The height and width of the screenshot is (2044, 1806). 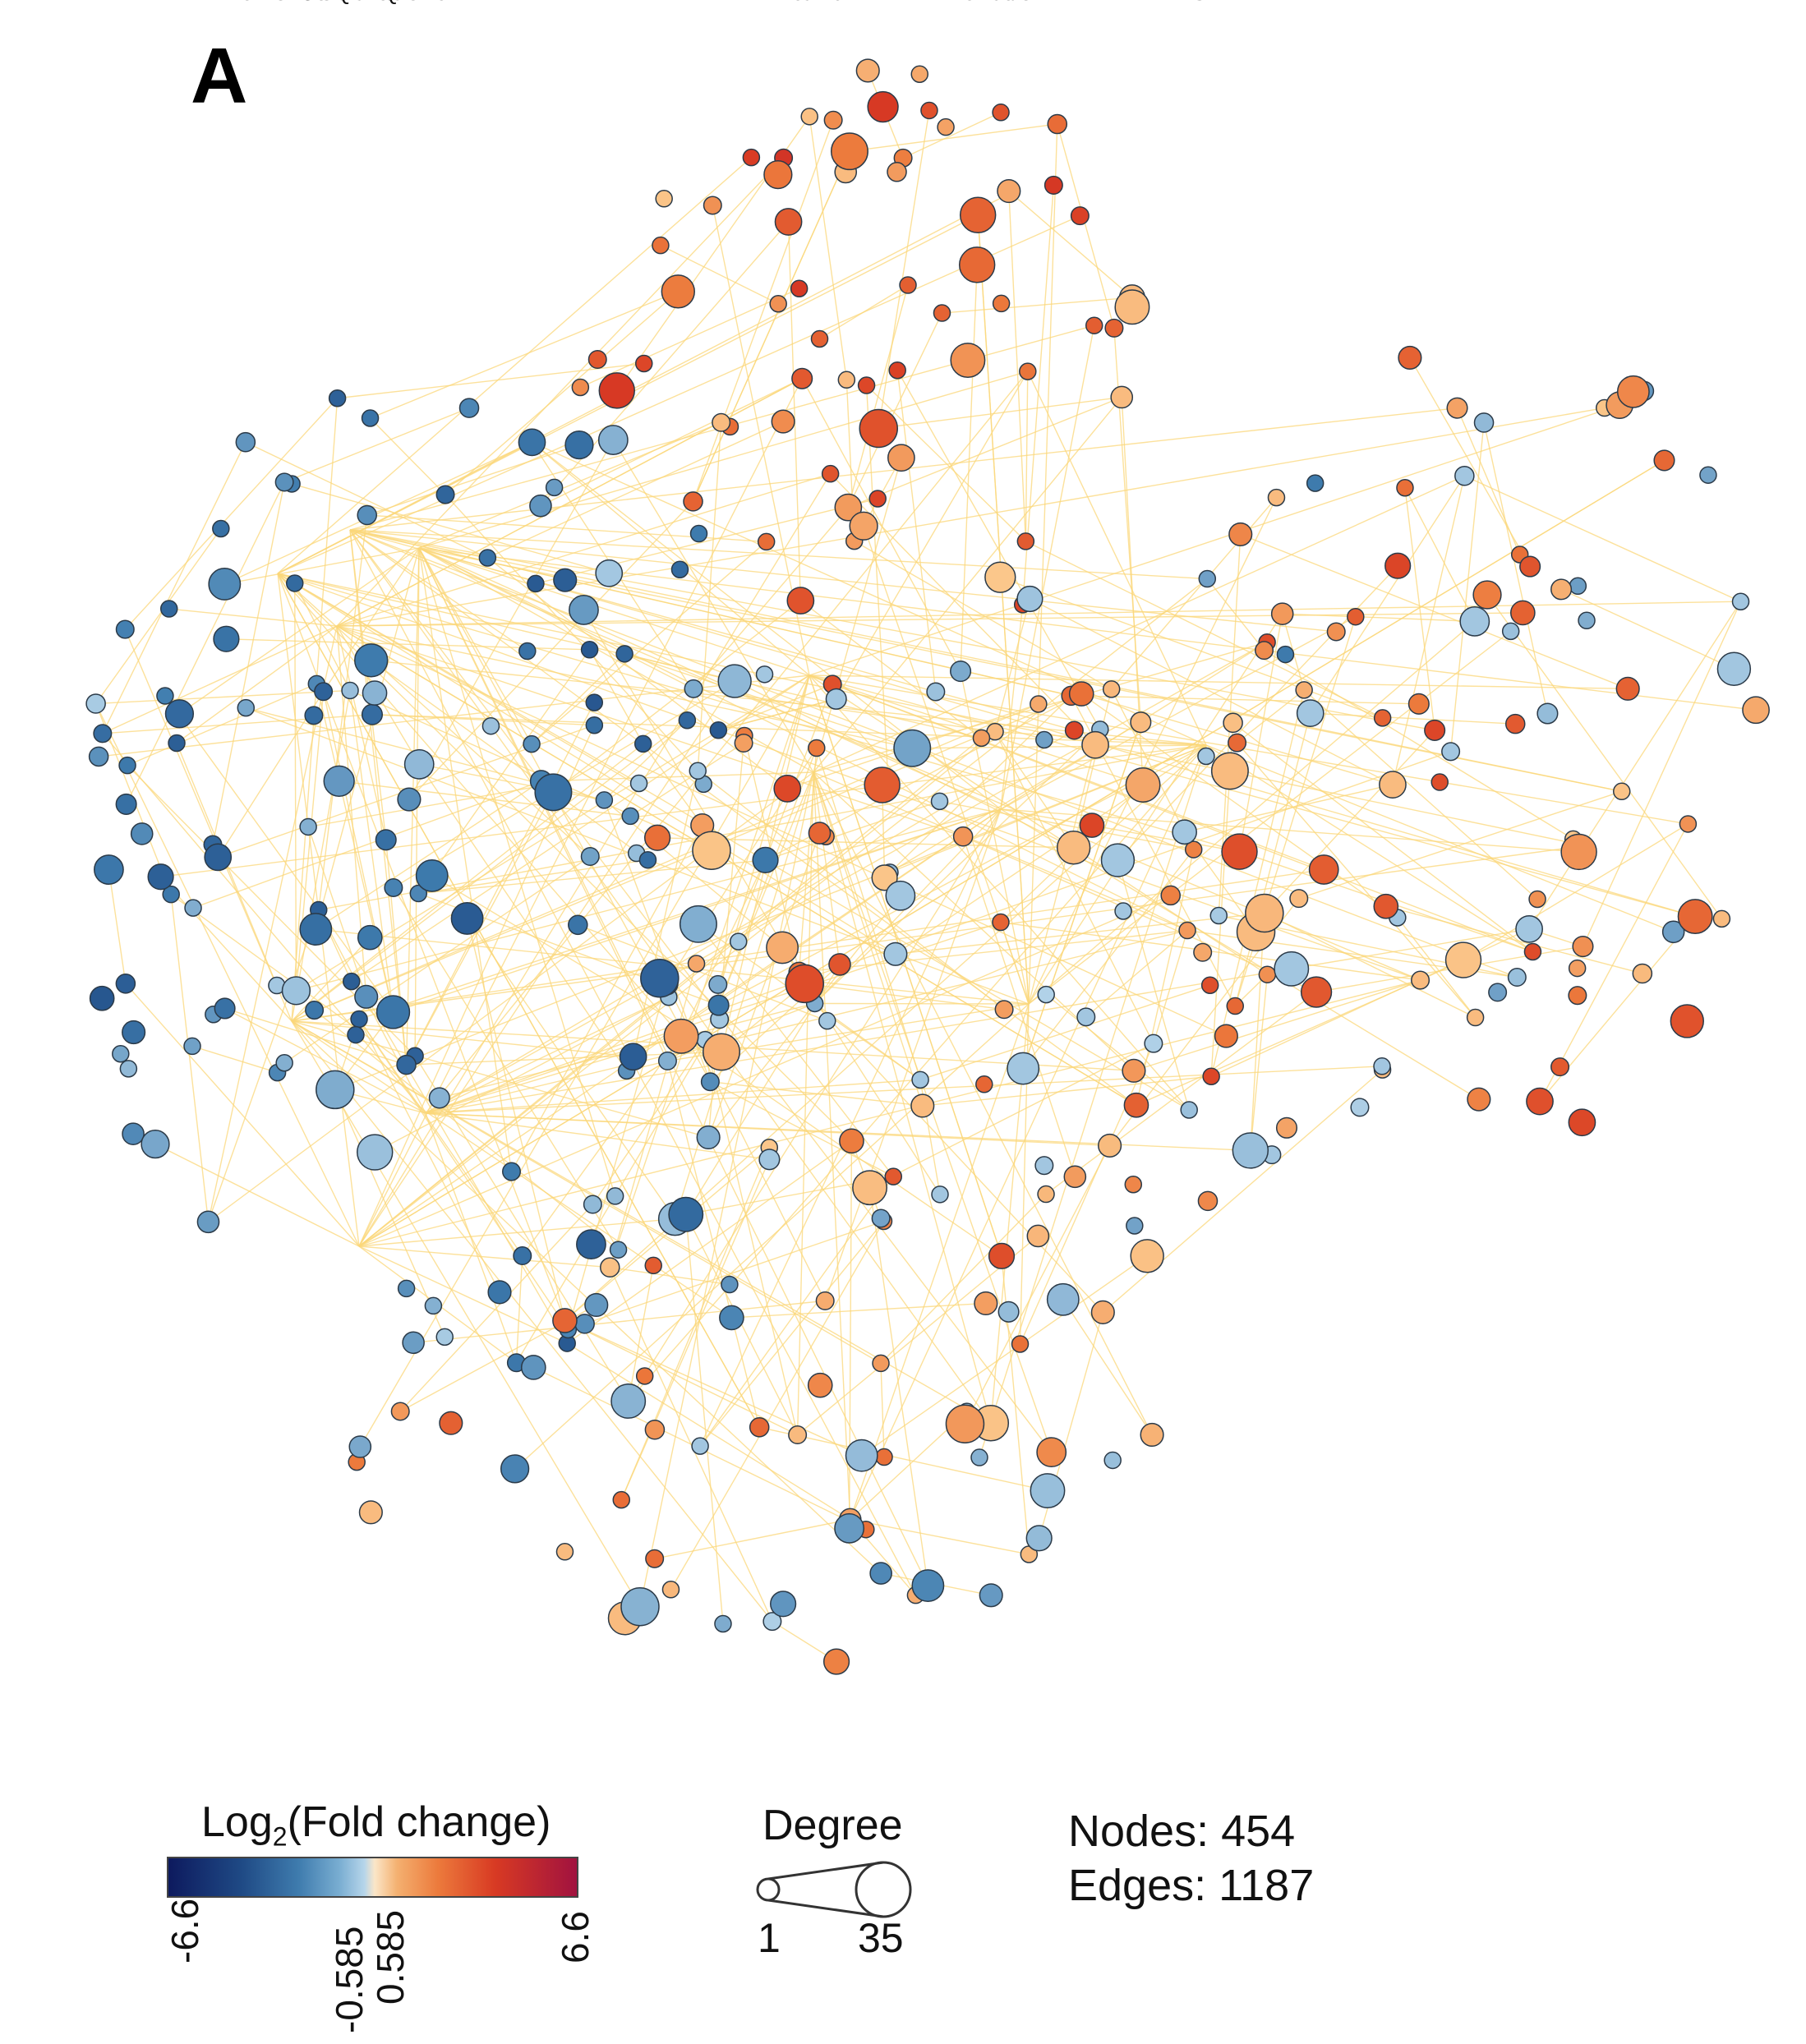 I want to click on node-label: SNRPD2, so click(x=418, y=2).